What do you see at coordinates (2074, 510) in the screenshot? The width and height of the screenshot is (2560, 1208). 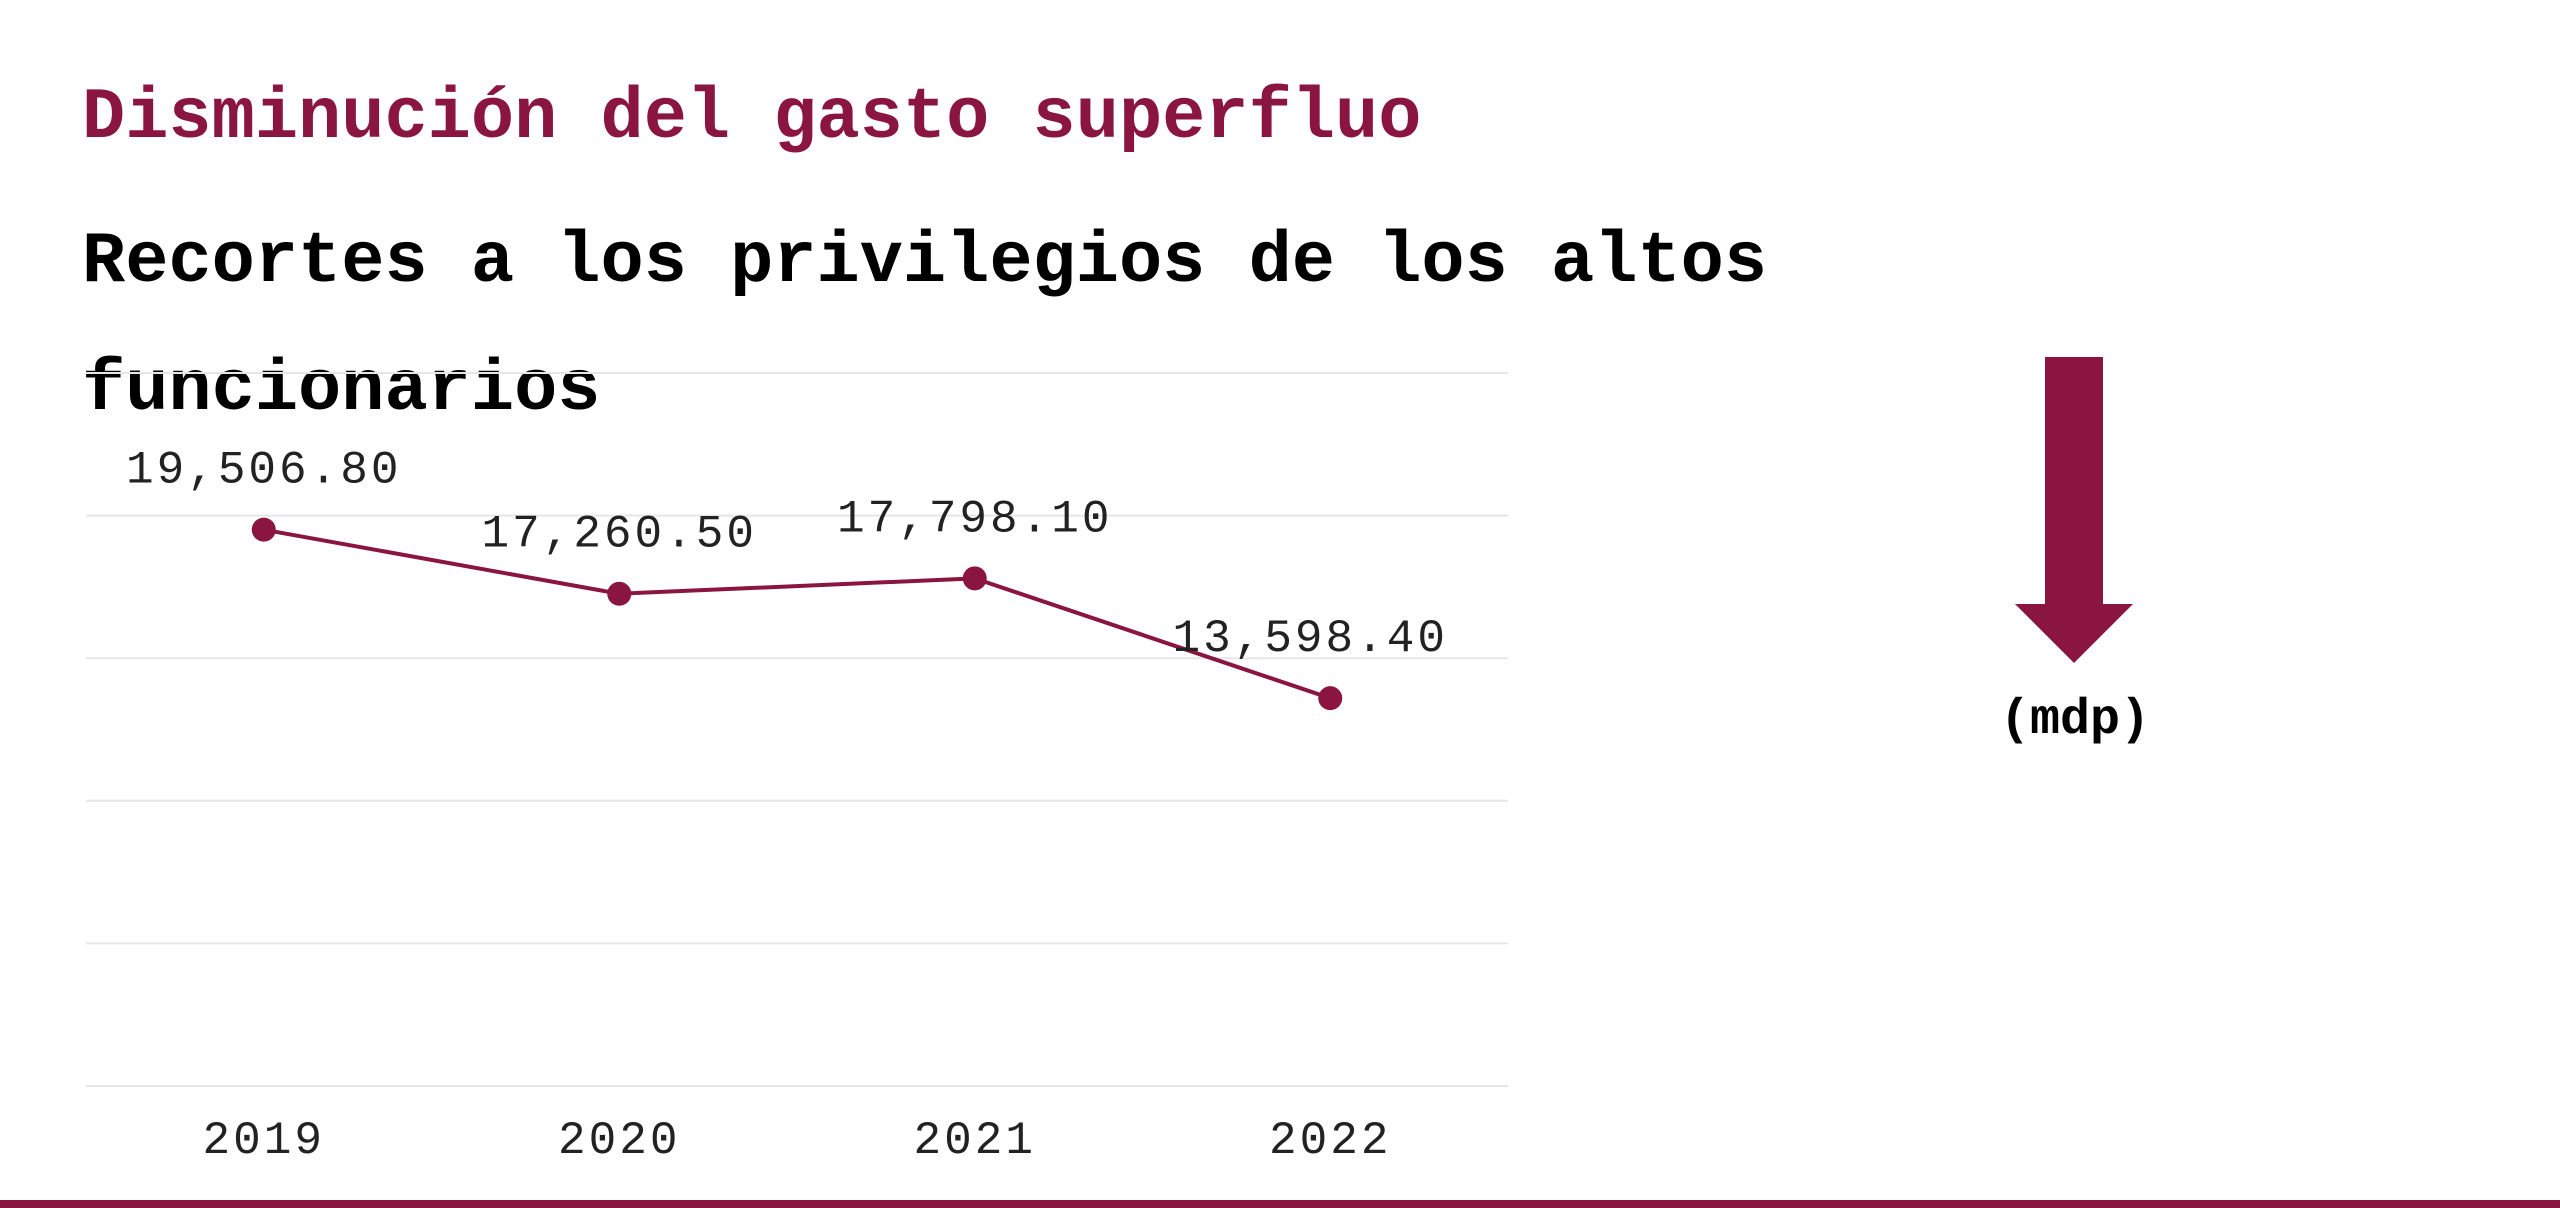 I see `down-arrow-icon` at bounding box center [2074, 510].